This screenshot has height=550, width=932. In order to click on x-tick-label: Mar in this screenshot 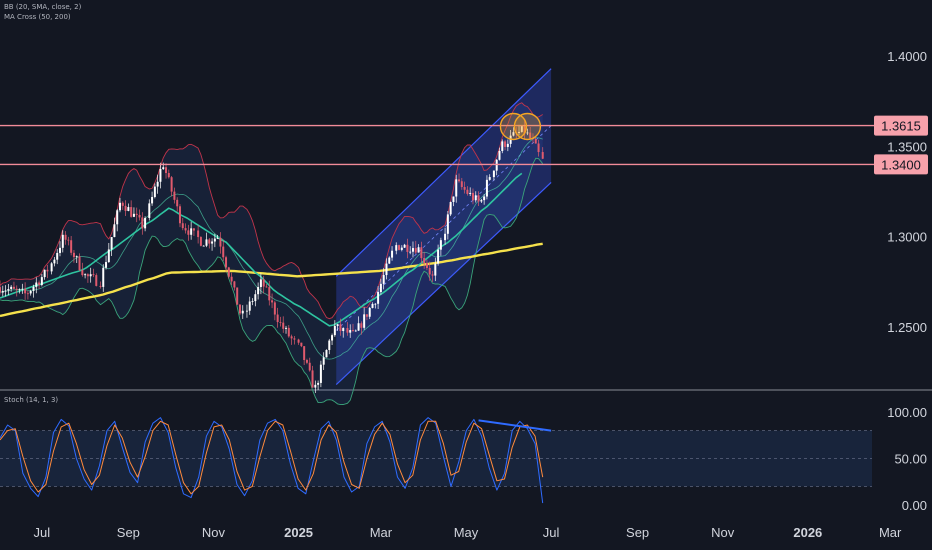, I will do `click(890, 532)`.